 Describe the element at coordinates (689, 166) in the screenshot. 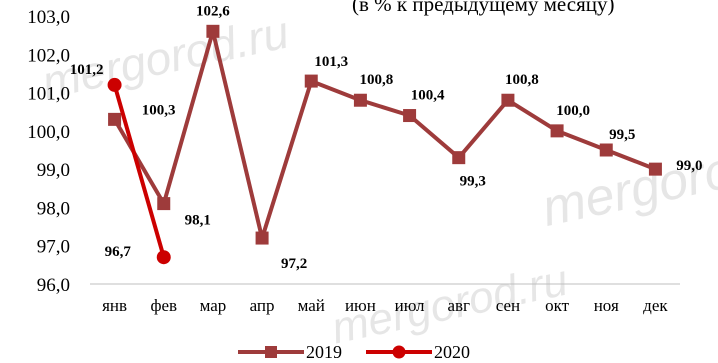

I see `data-label-2019: 99,0` at that location.